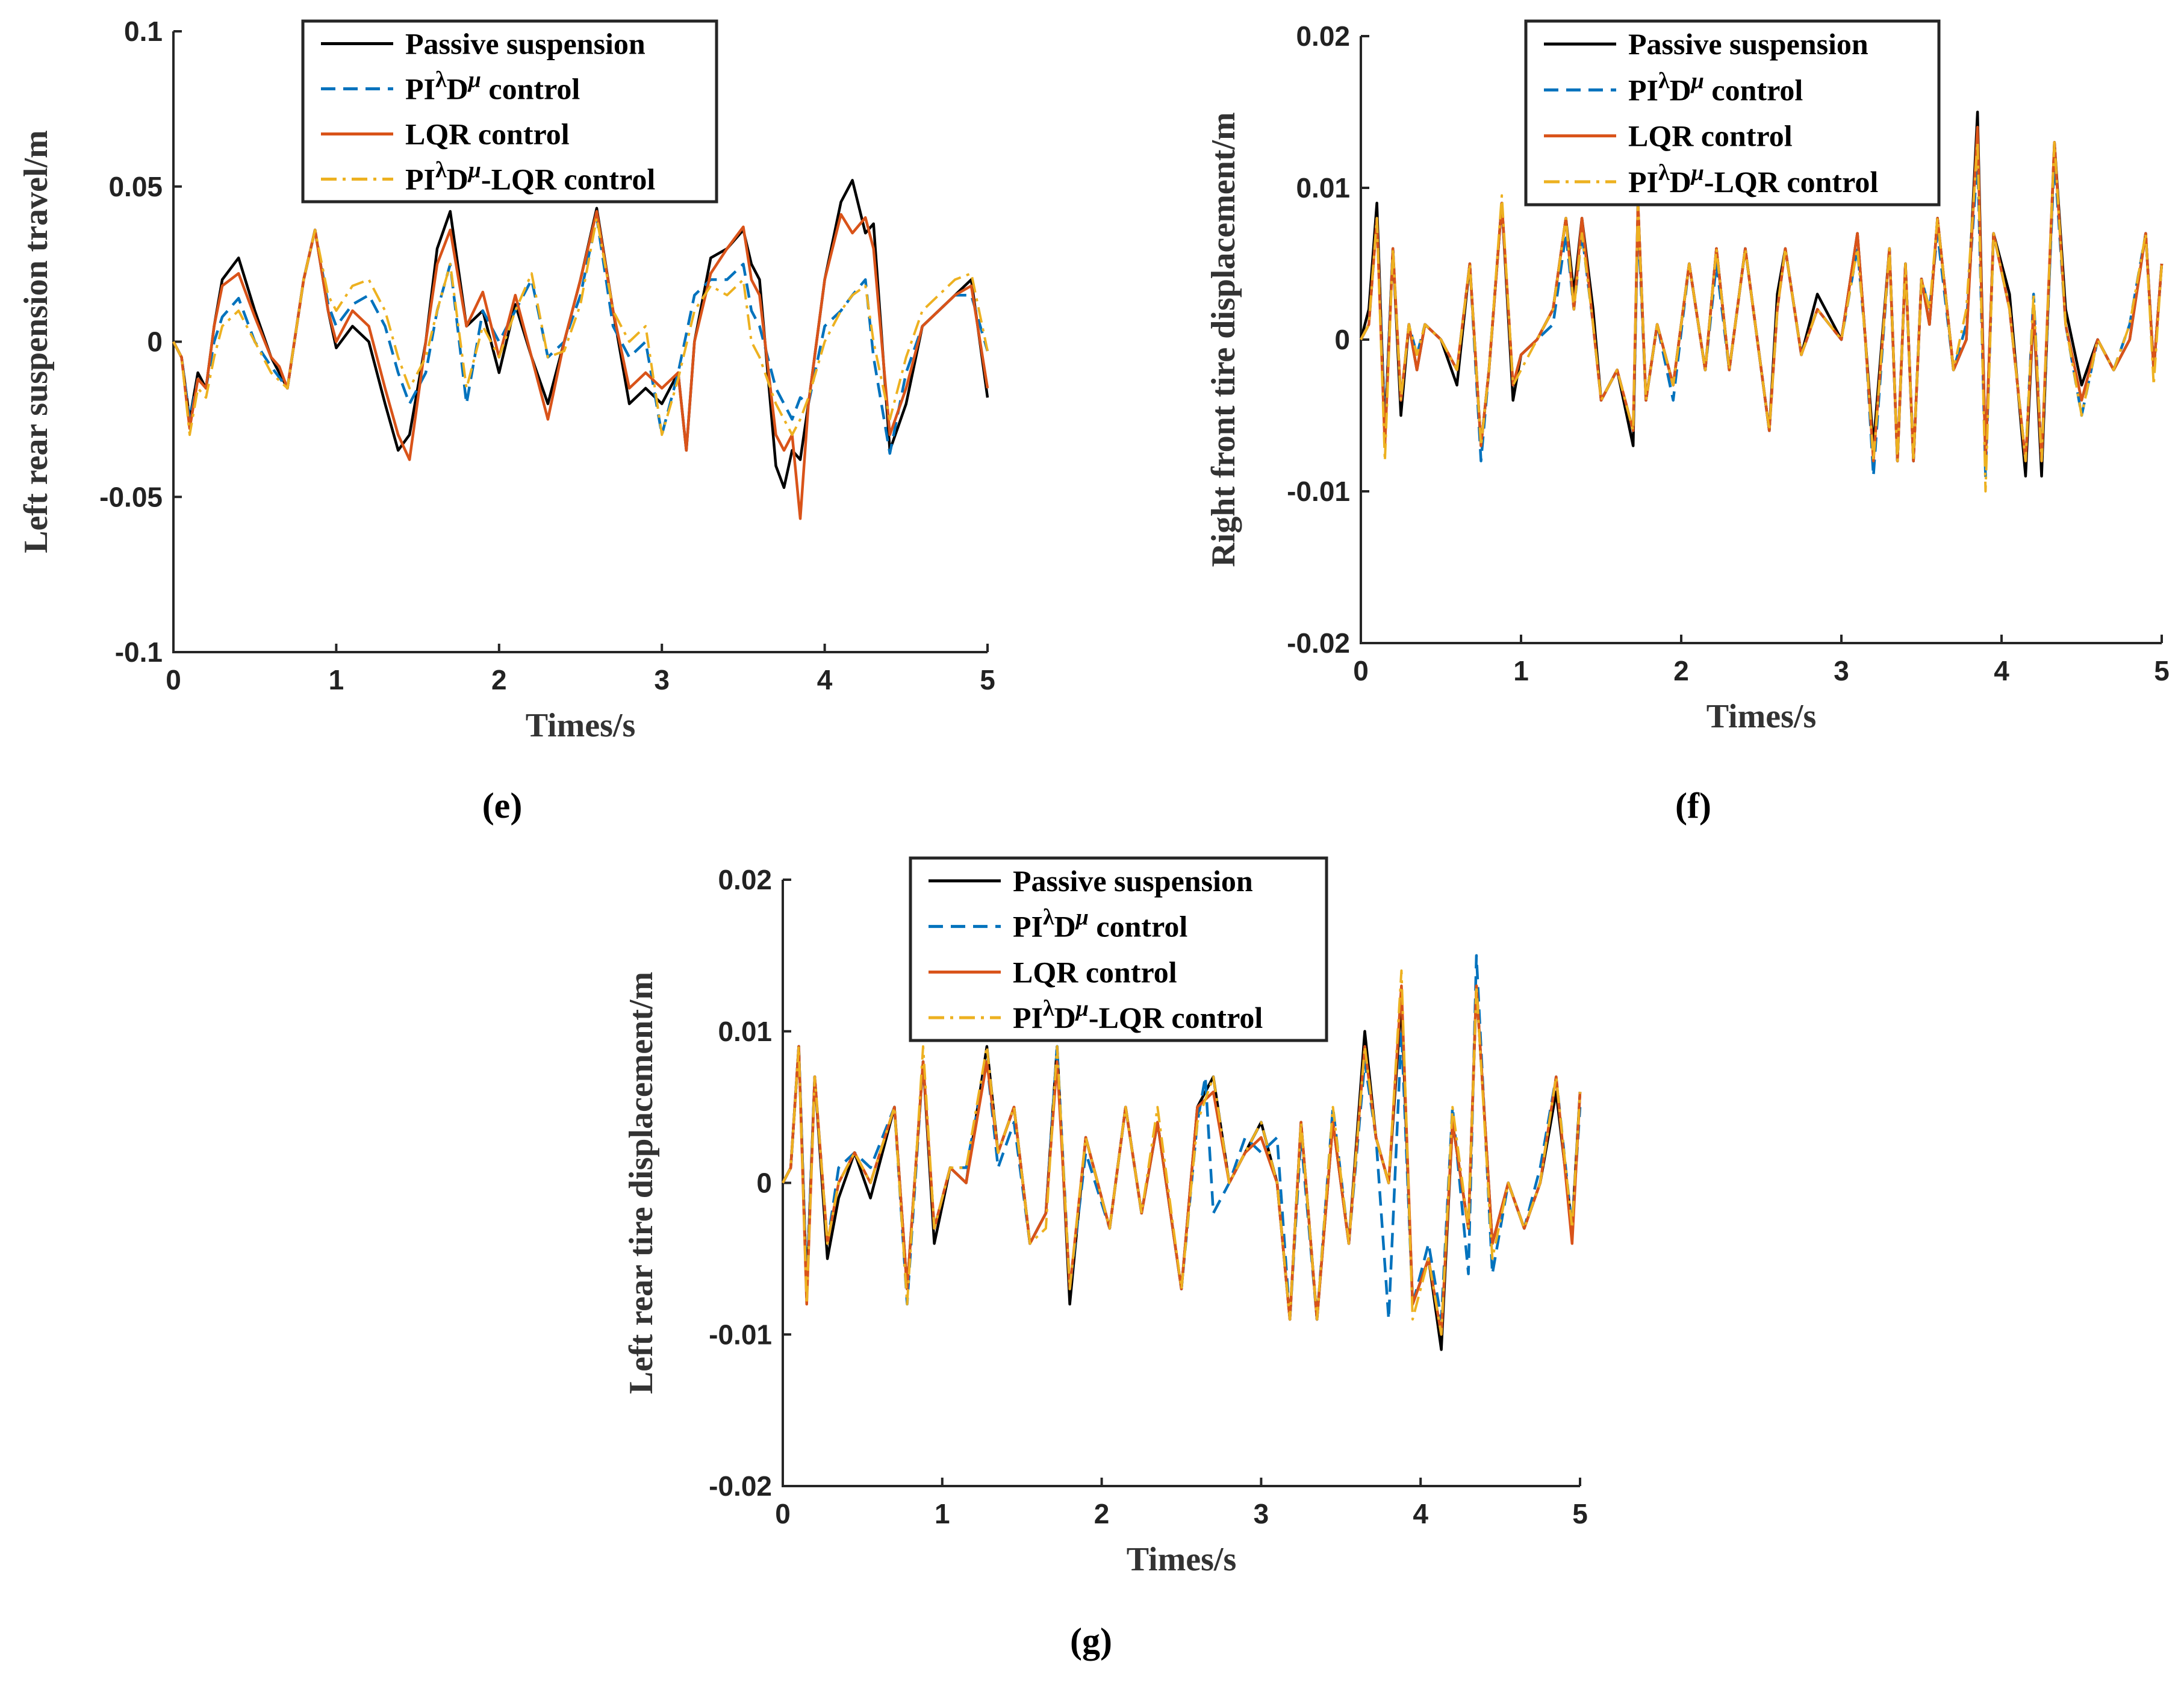 The width and height of the screenshot is (2184, 1695). Describe the element at coordinates (1223, 339) in the screenshot. I see `y-axis-label: Right front tire displacement/m` at that location.